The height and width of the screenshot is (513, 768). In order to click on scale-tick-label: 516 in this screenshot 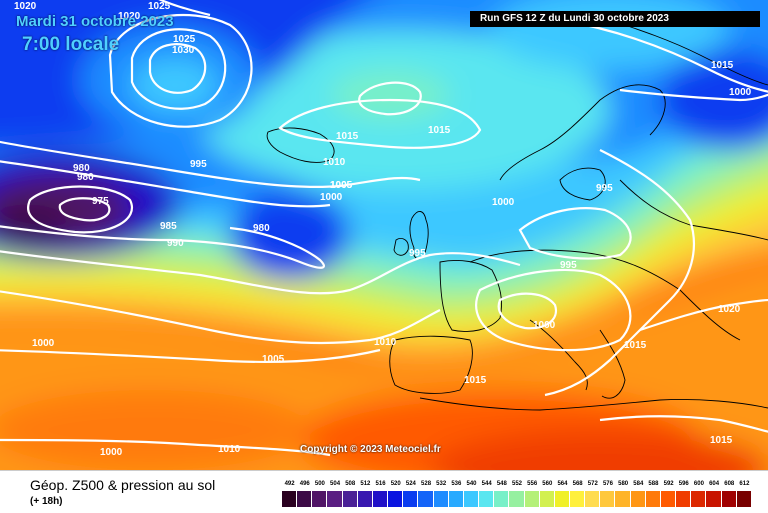, I will do `click(380, 484)`.